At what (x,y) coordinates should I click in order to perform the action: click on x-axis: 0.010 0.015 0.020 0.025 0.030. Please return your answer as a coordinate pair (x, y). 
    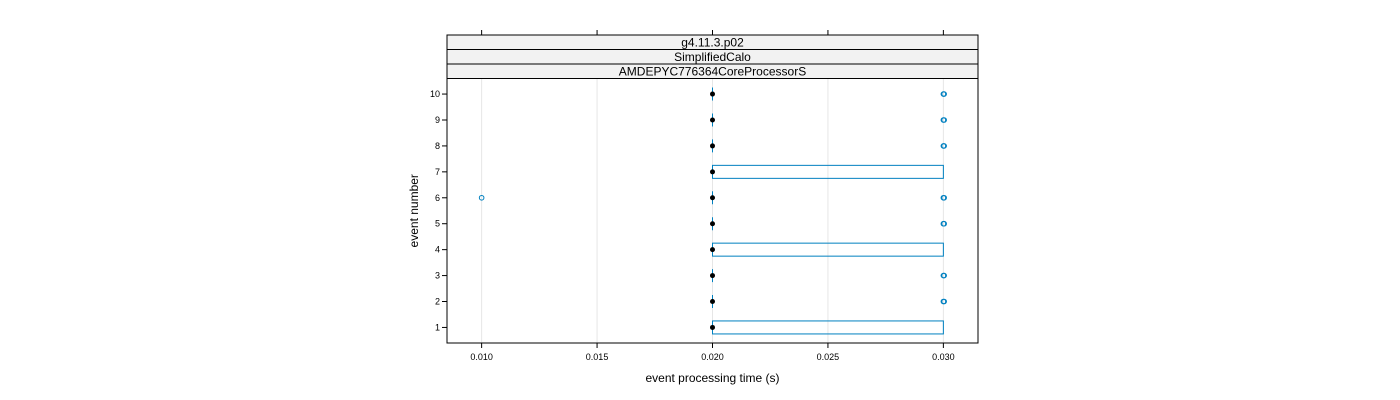
    Looking at the image, I should click on (712, 352).